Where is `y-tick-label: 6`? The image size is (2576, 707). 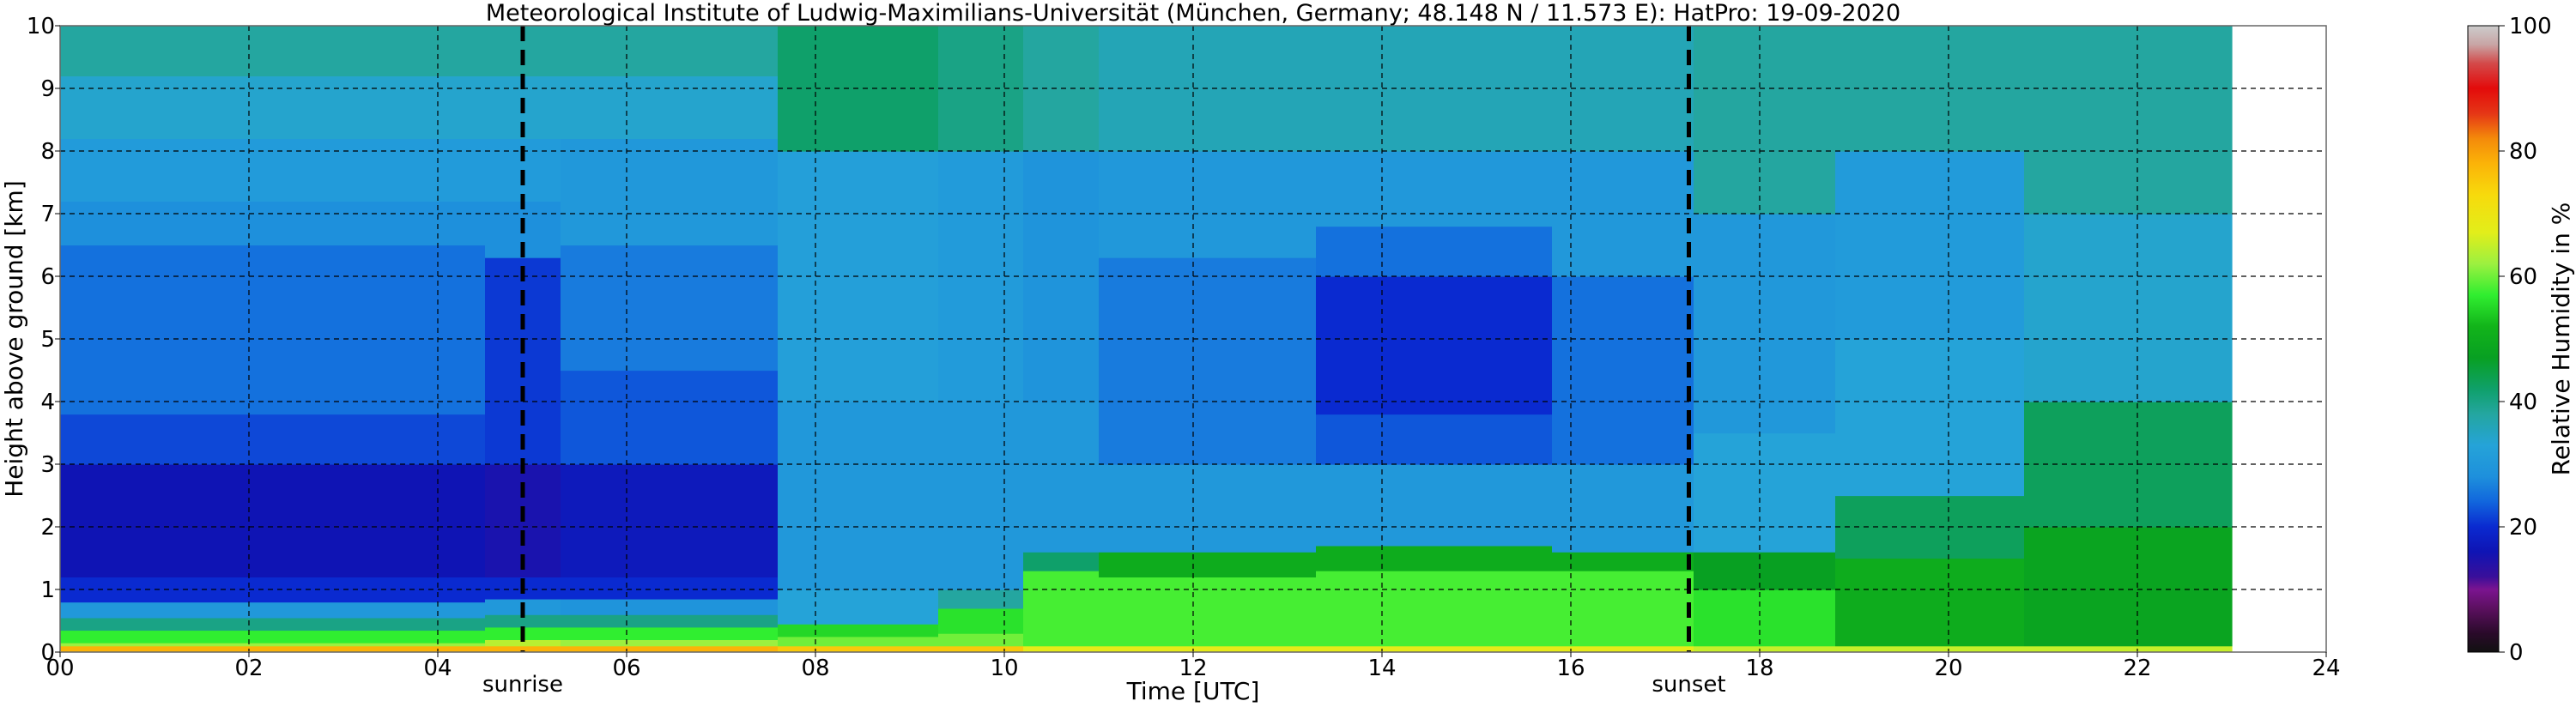
y-tick-label: 6 is located at coordinates (47, 277).